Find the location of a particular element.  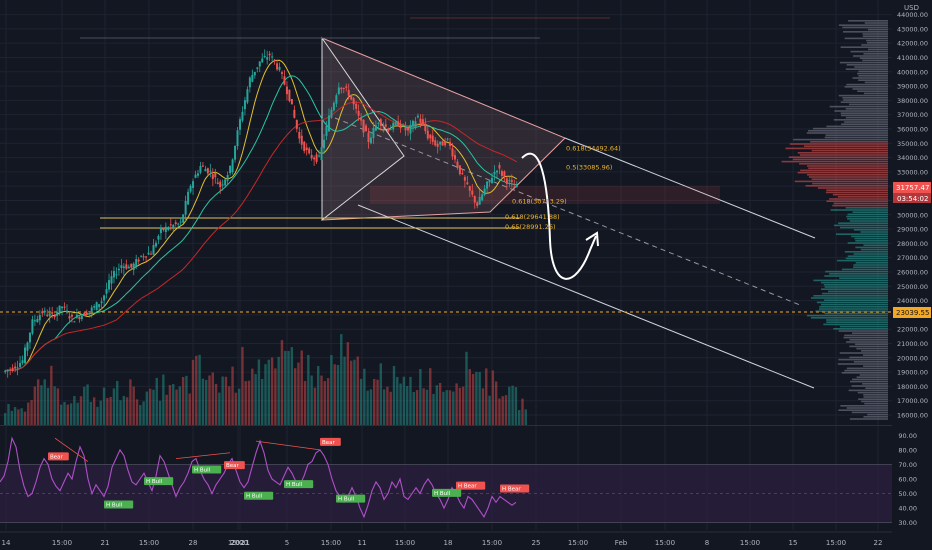

channel-upper-line is located at coordinates (690, 188).